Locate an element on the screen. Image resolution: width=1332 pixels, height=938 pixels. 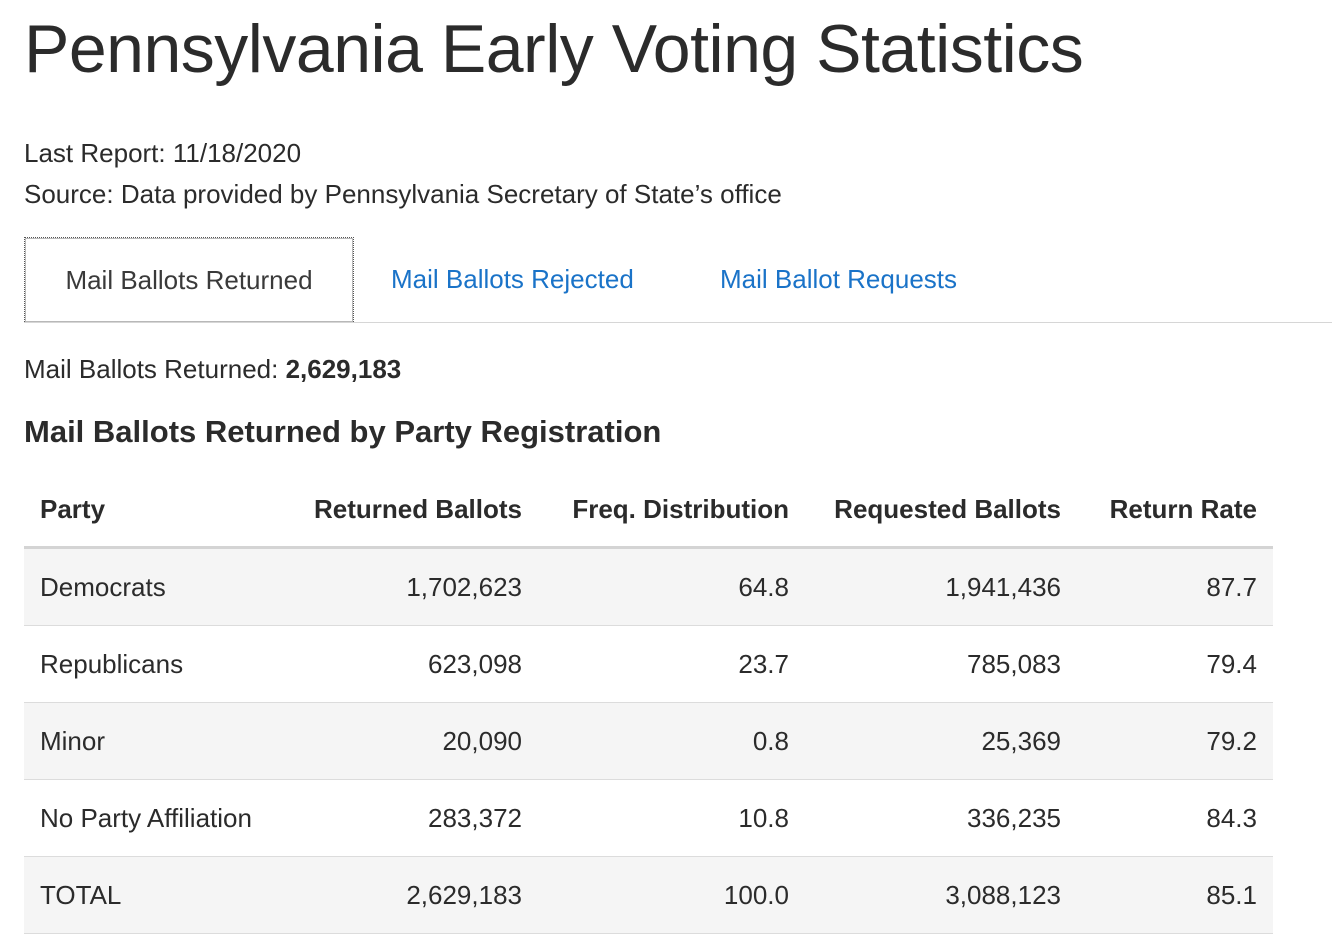
header-party: Party is located at coordinates (150, 510).